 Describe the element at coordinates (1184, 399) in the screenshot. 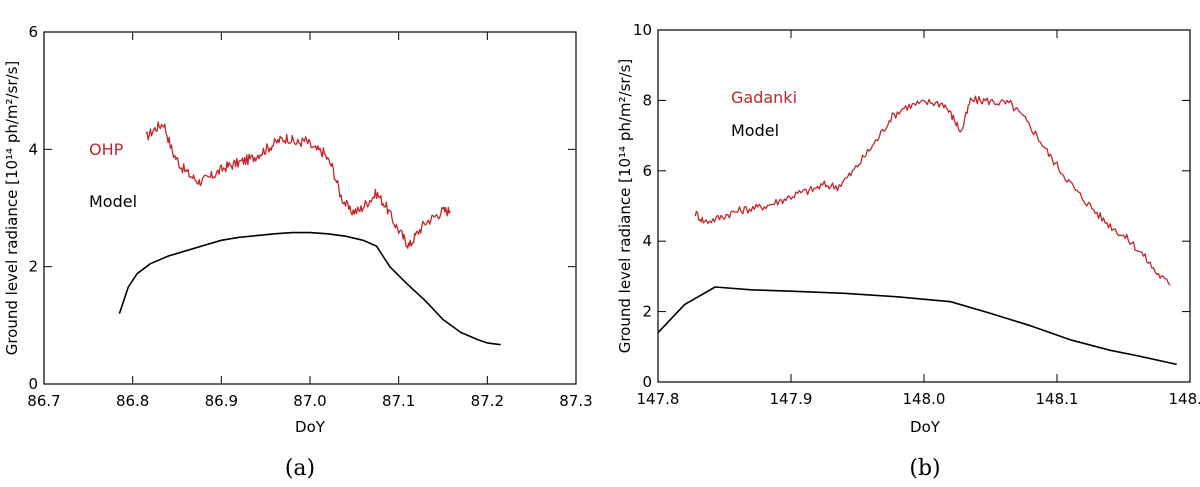

I see `x-tick-label: 148.2` at that location.